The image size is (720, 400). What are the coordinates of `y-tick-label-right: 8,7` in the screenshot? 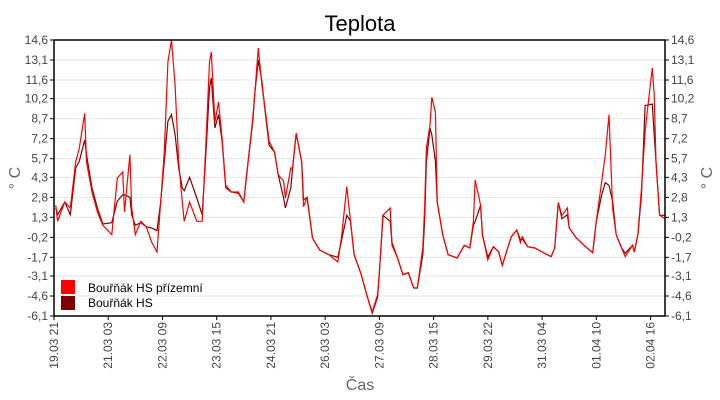 It's located at (679, 119).